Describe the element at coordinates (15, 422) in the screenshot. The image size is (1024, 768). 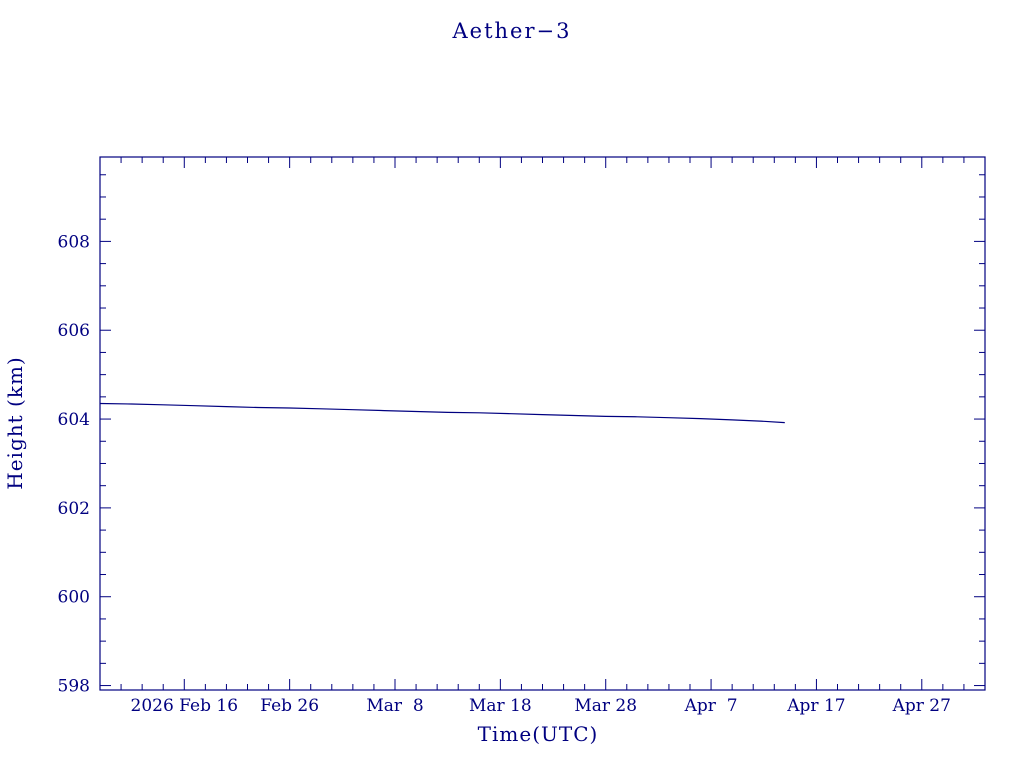
I see `y-axis-label: Height (km)` at that location.